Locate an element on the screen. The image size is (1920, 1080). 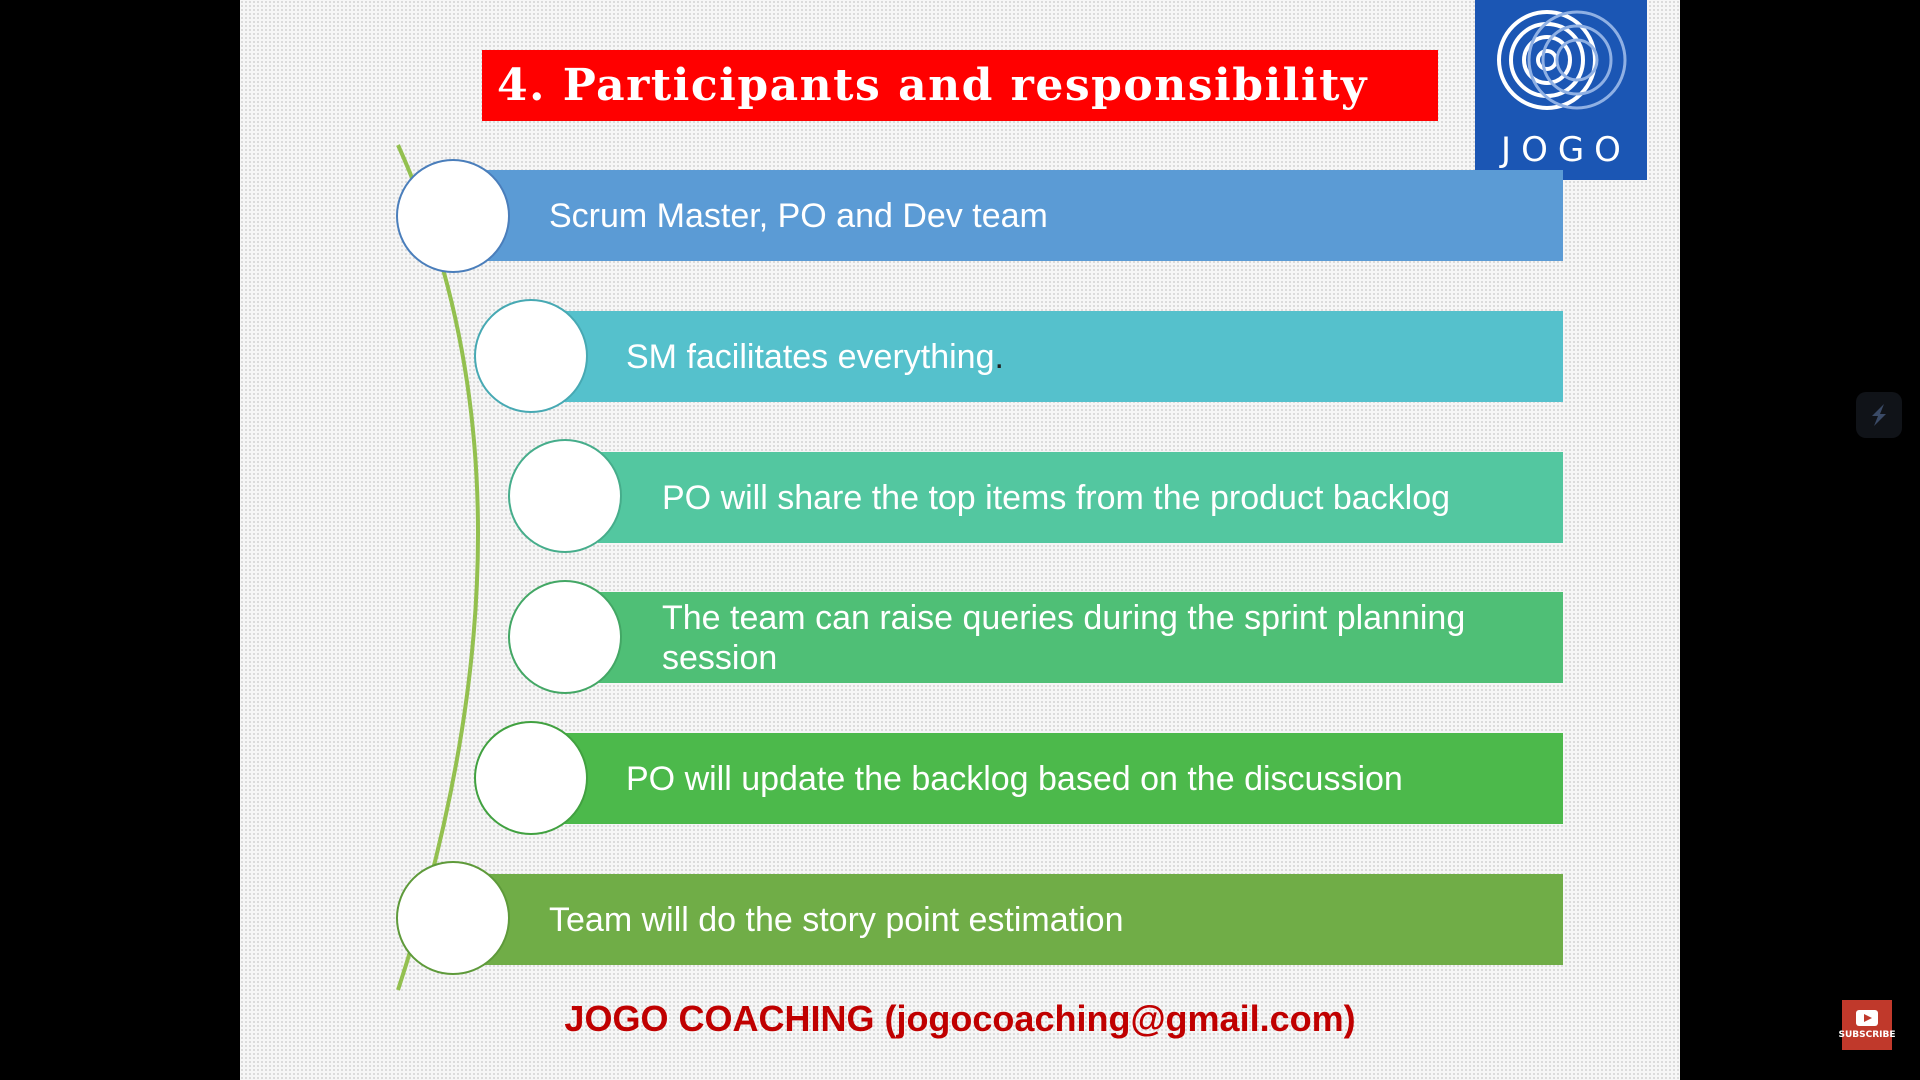
list-item: Team will do the story point estimation is located at coordinates (1024, 919).